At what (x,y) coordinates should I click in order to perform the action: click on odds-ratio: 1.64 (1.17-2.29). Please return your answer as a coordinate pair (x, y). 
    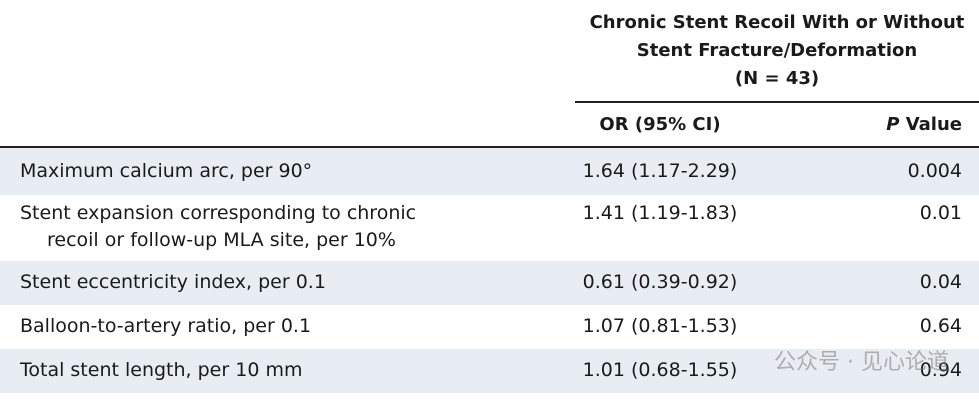
    Looking at the image, I should click on (660, 170).